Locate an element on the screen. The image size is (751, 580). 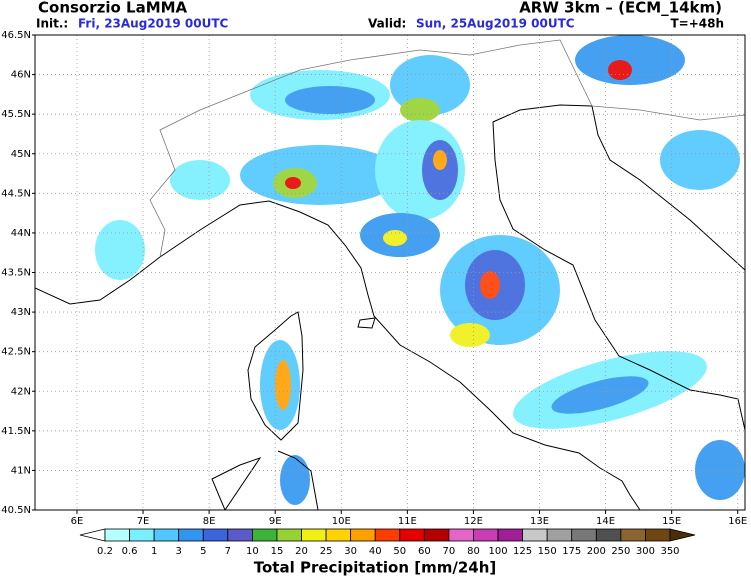
lat-tick-label: 41N is located at coordinates (21, 470).